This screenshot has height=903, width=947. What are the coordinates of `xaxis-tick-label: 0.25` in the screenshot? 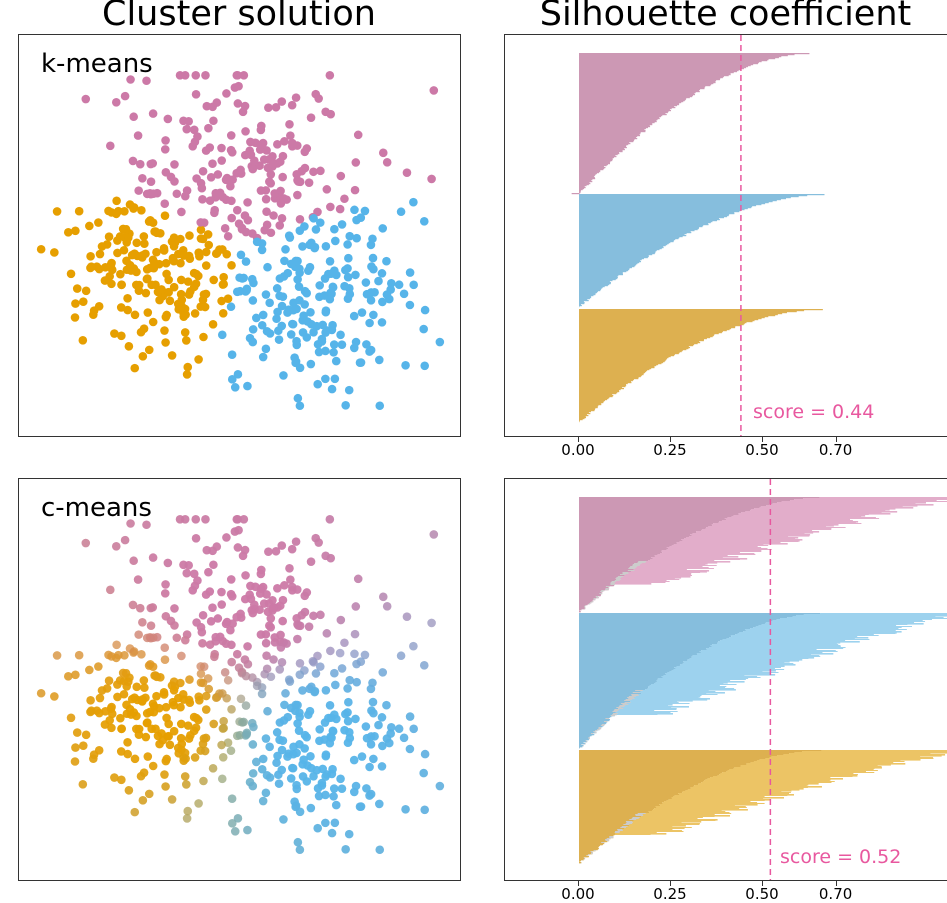 It's located at (670, 894).